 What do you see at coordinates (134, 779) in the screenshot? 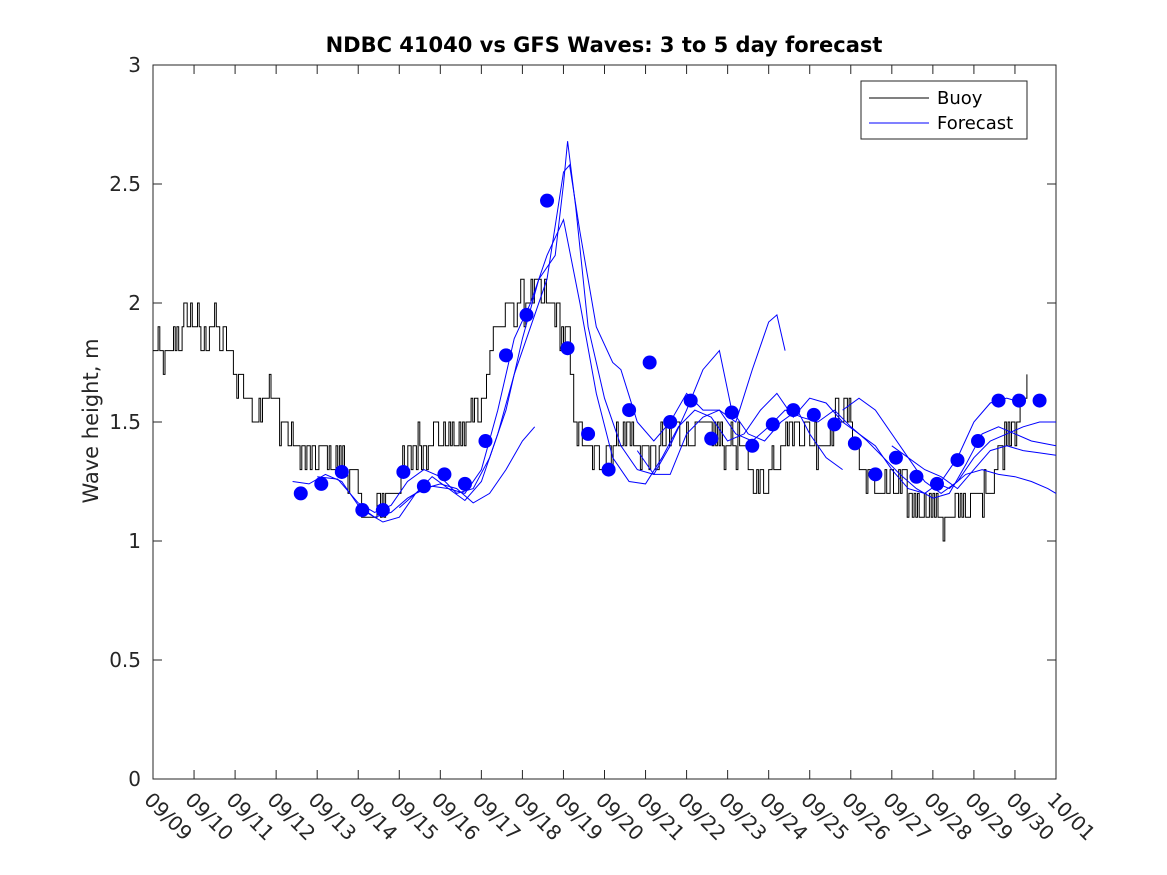
I see `y-tick-label: 0` at bounding box center [134, 779].